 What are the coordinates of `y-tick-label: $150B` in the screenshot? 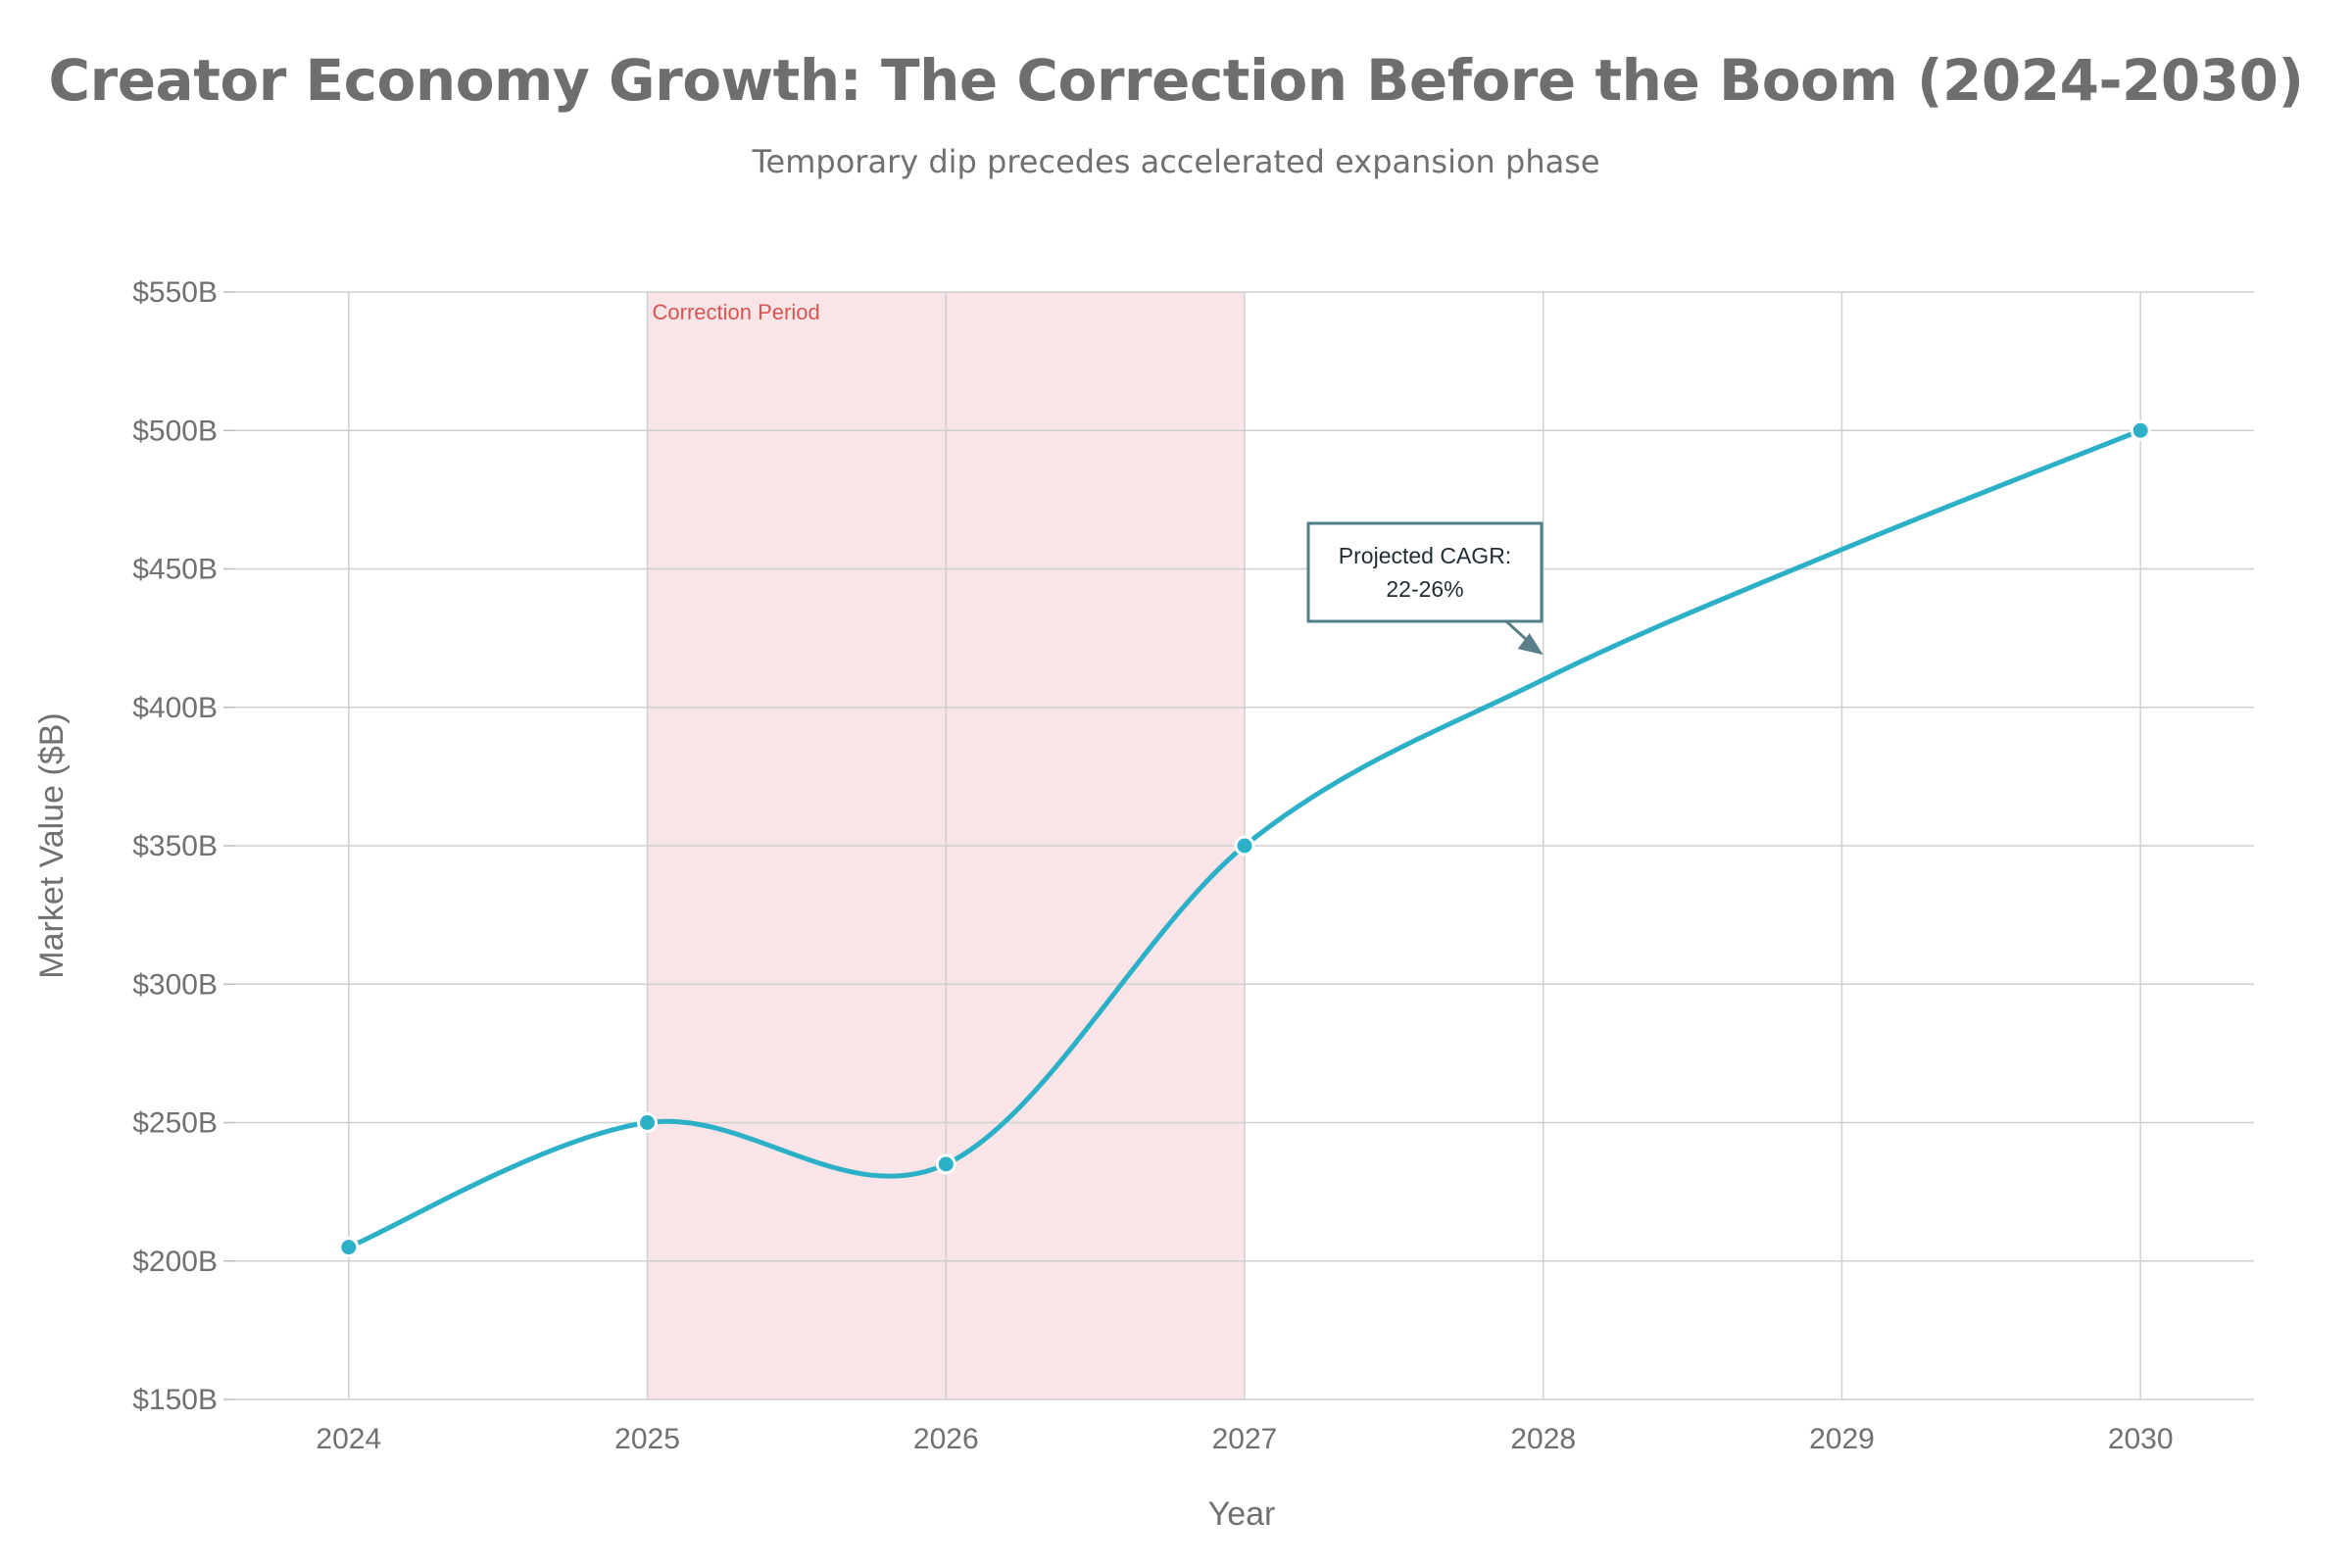 It's located at (175, 1400).